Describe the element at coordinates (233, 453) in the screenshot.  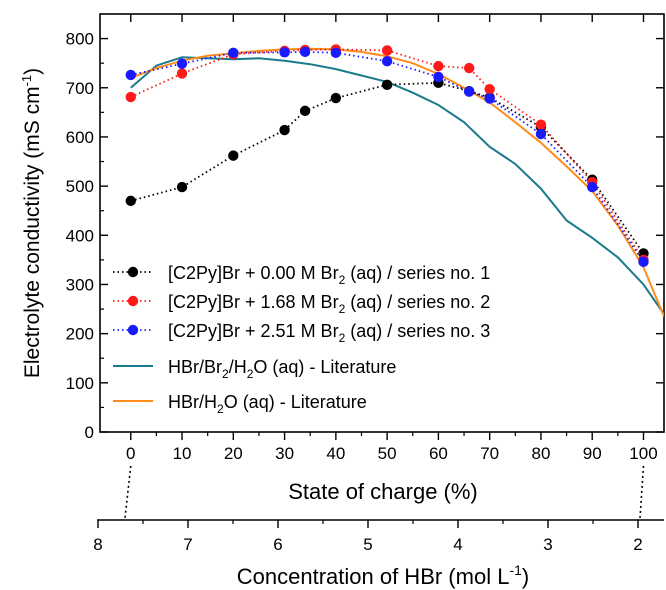
I see `x-tick-label: 20` at that location.